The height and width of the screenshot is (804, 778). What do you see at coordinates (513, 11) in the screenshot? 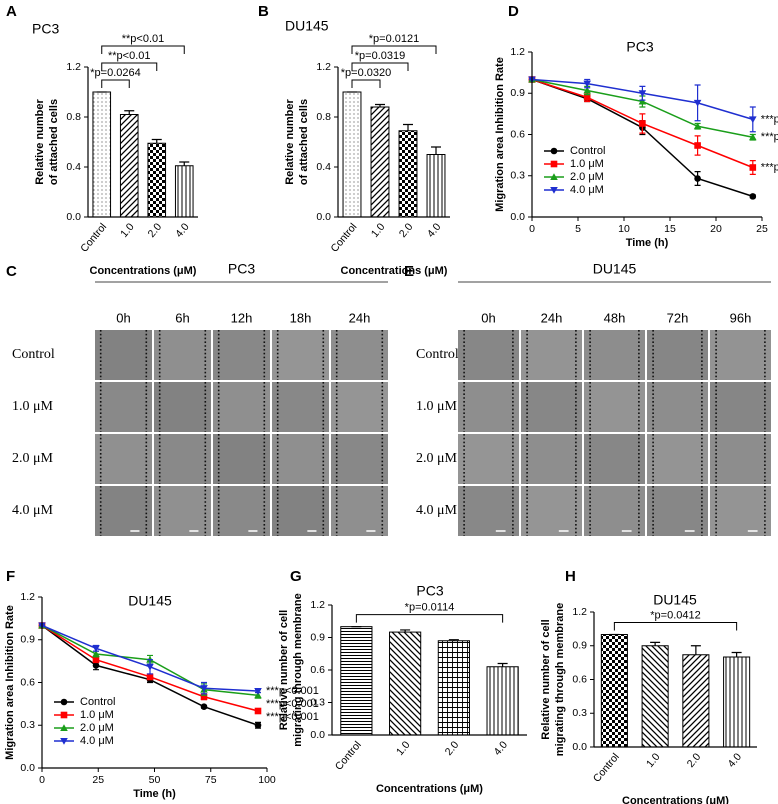
I see `panel-letter: D` at bounding box center [513, 11].